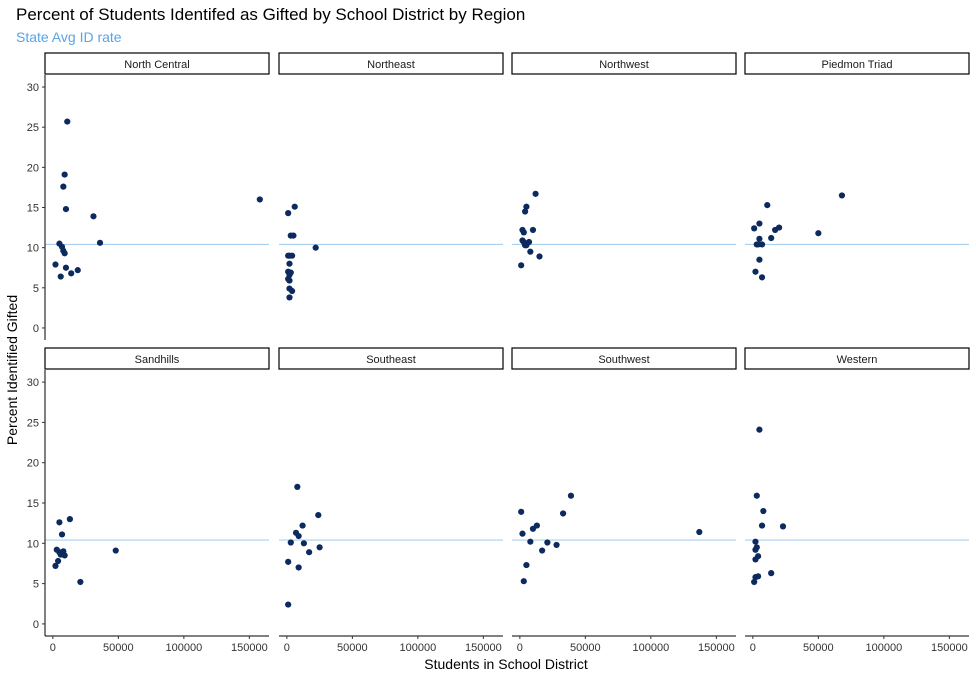 Image resolution: width=976 pixels, height=679 pixels. I want to click on strip-label: North Central, so click(156, 65).